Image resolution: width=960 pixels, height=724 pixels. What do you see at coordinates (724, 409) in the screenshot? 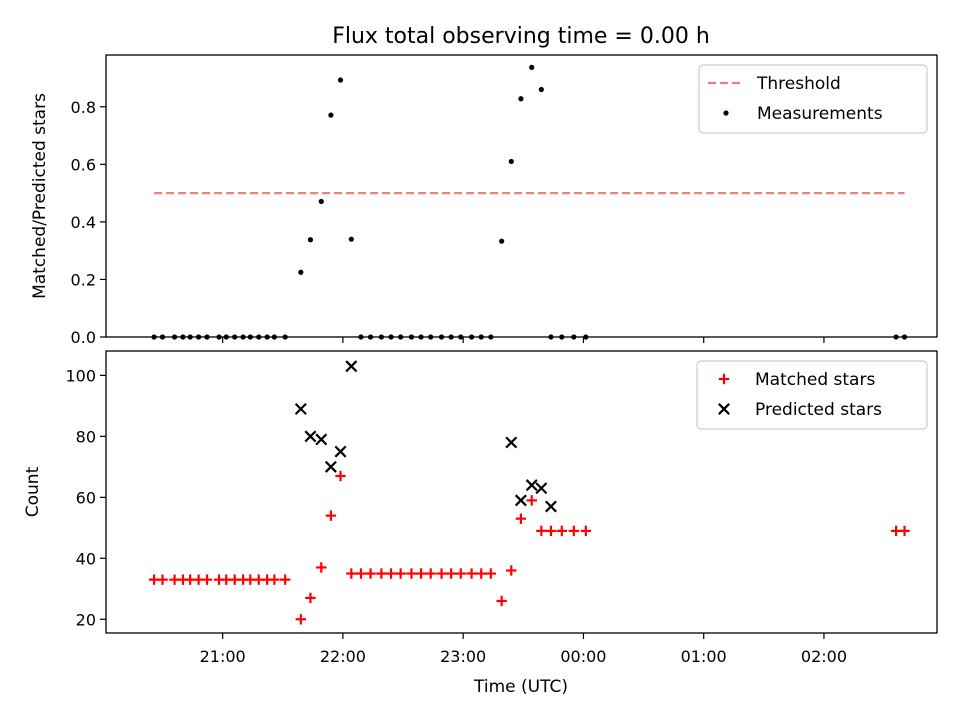
I see `legend-x-swatch` at bounding box center [724, 409].